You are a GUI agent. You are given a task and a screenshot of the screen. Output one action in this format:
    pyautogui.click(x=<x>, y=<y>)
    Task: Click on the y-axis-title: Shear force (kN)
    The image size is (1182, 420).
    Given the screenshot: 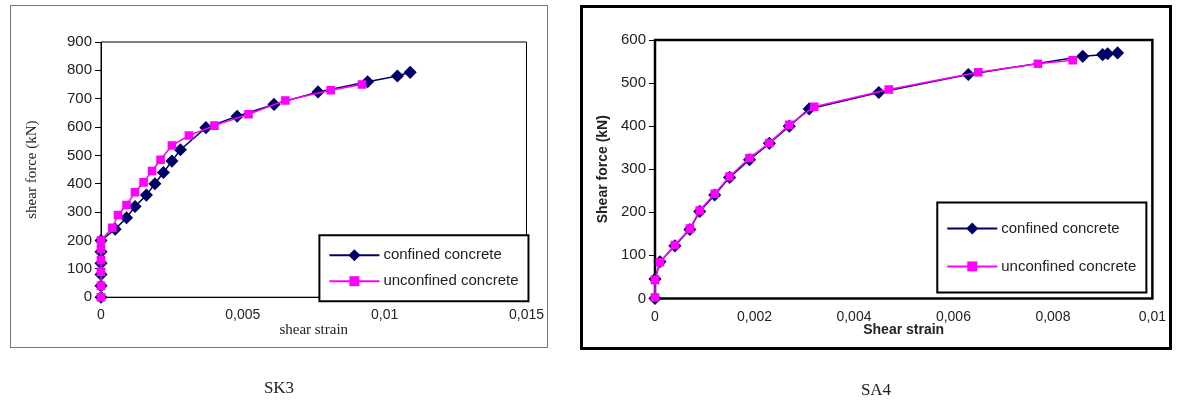 What is the action you would take?
    pyautogui.click(x=602, y=169)
    